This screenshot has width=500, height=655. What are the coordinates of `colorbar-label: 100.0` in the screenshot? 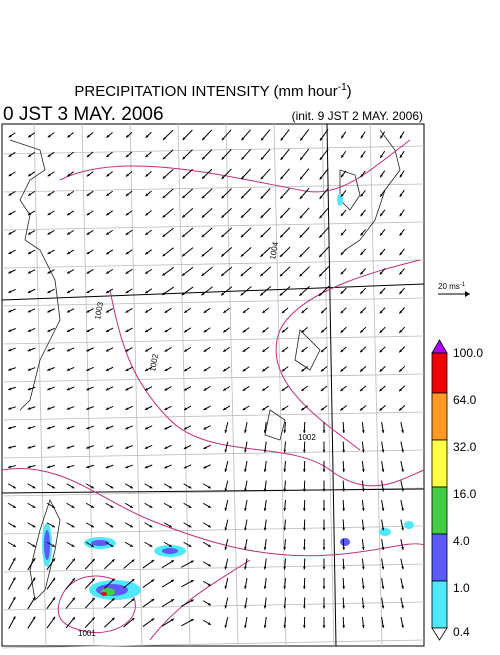 It's located at (468, 353).